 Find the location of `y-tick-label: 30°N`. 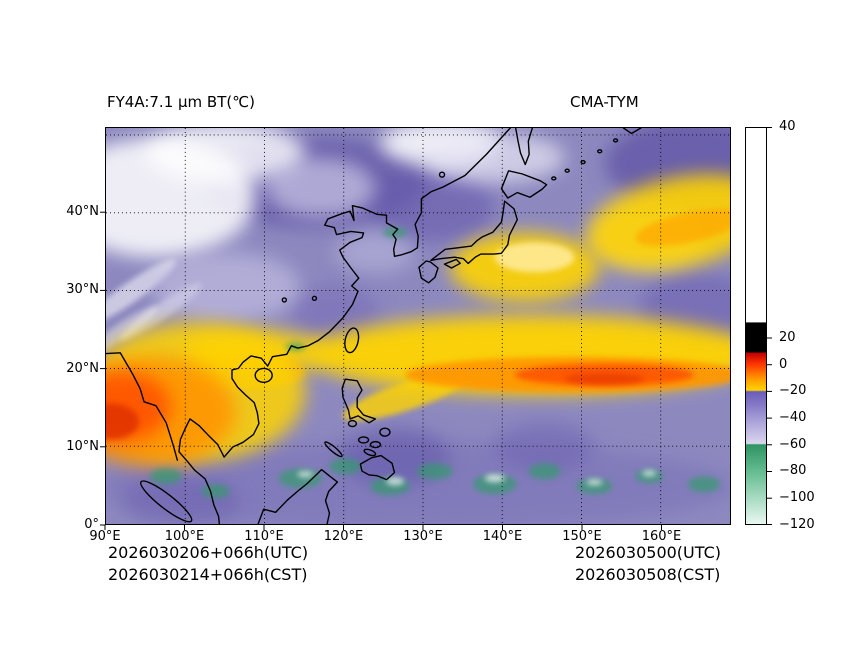

y-tick-label: 30°N is located at coordinates (82, 289).